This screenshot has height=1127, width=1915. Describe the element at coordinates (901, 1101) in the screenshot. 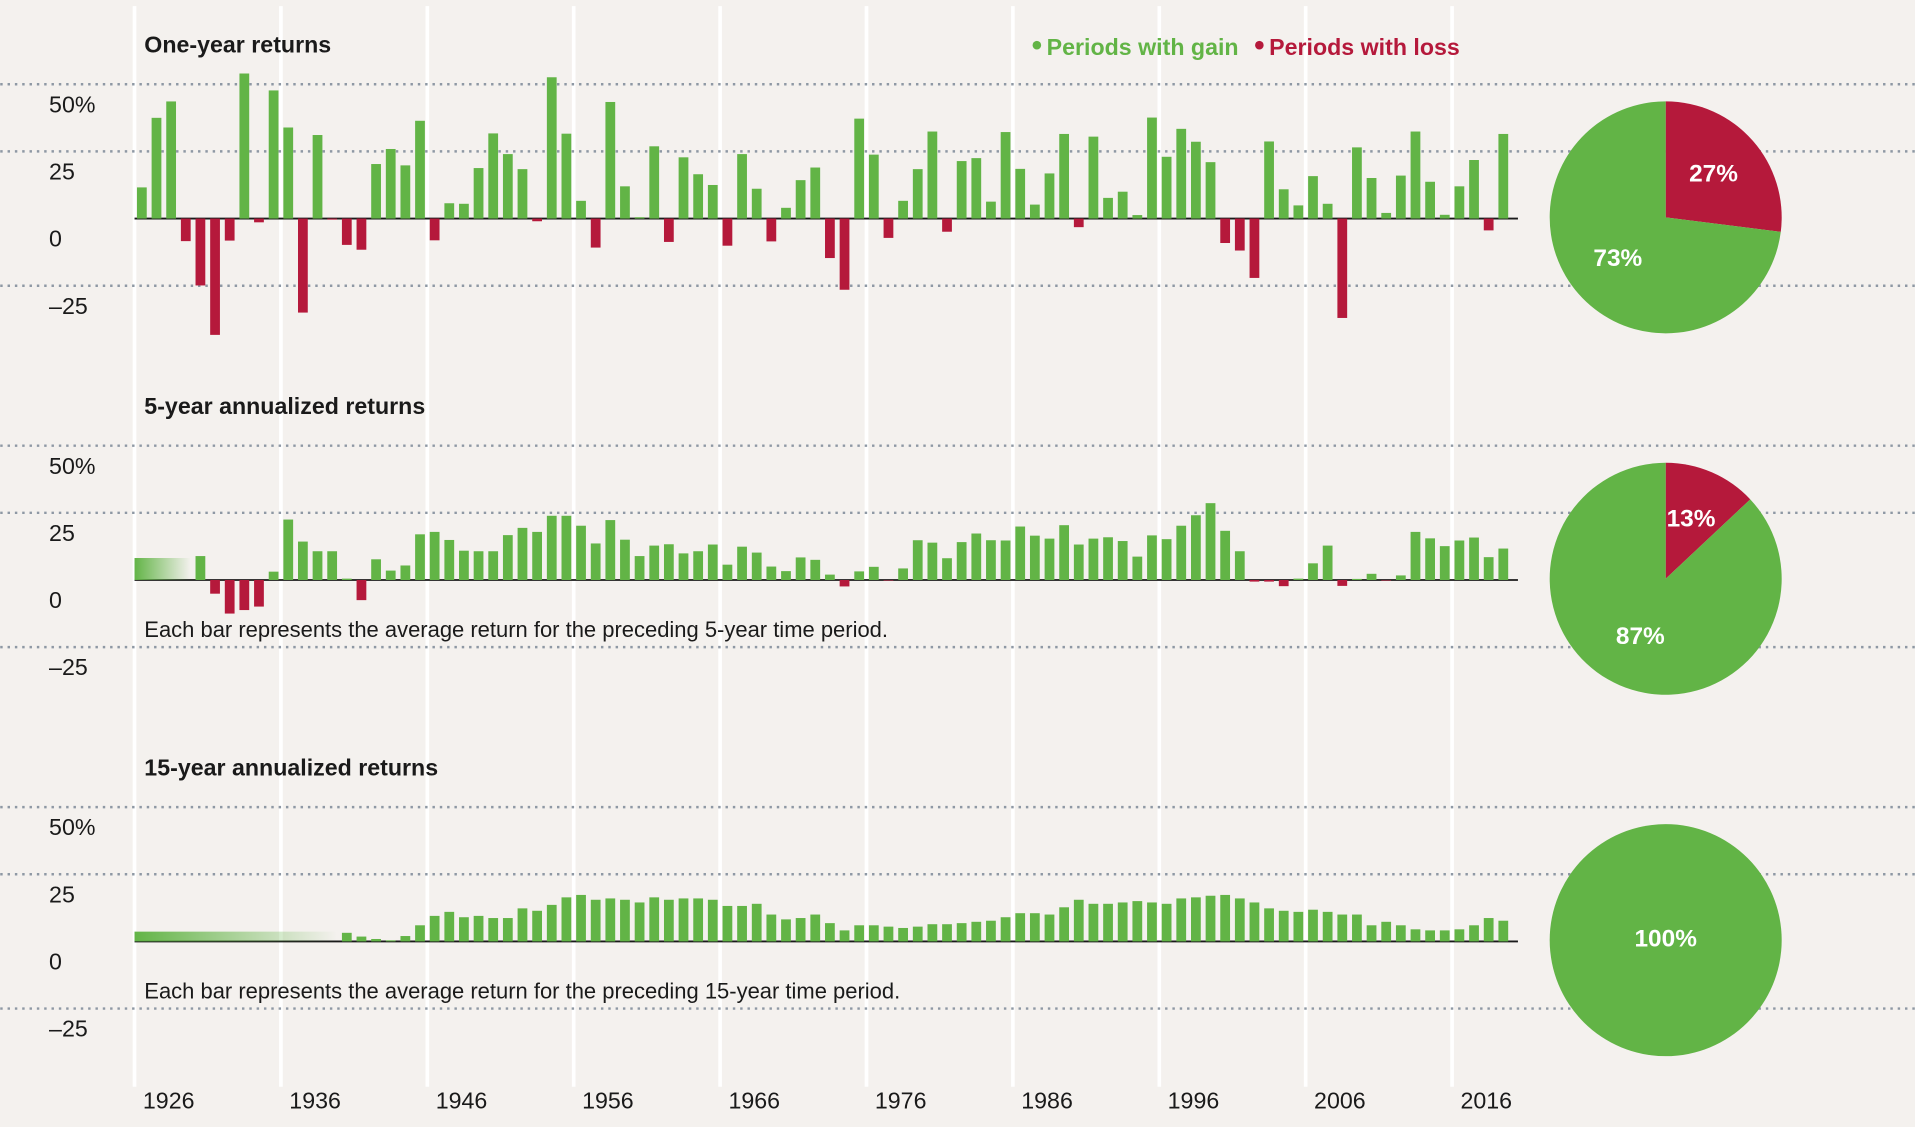

I see `x-tick-label: 1976` at that location.